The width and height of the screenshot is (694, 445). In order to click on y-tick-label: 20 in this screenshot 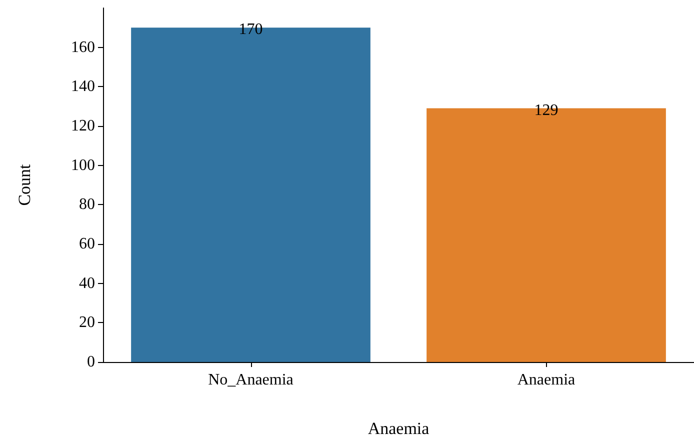, I will do `click(87, 323)`.